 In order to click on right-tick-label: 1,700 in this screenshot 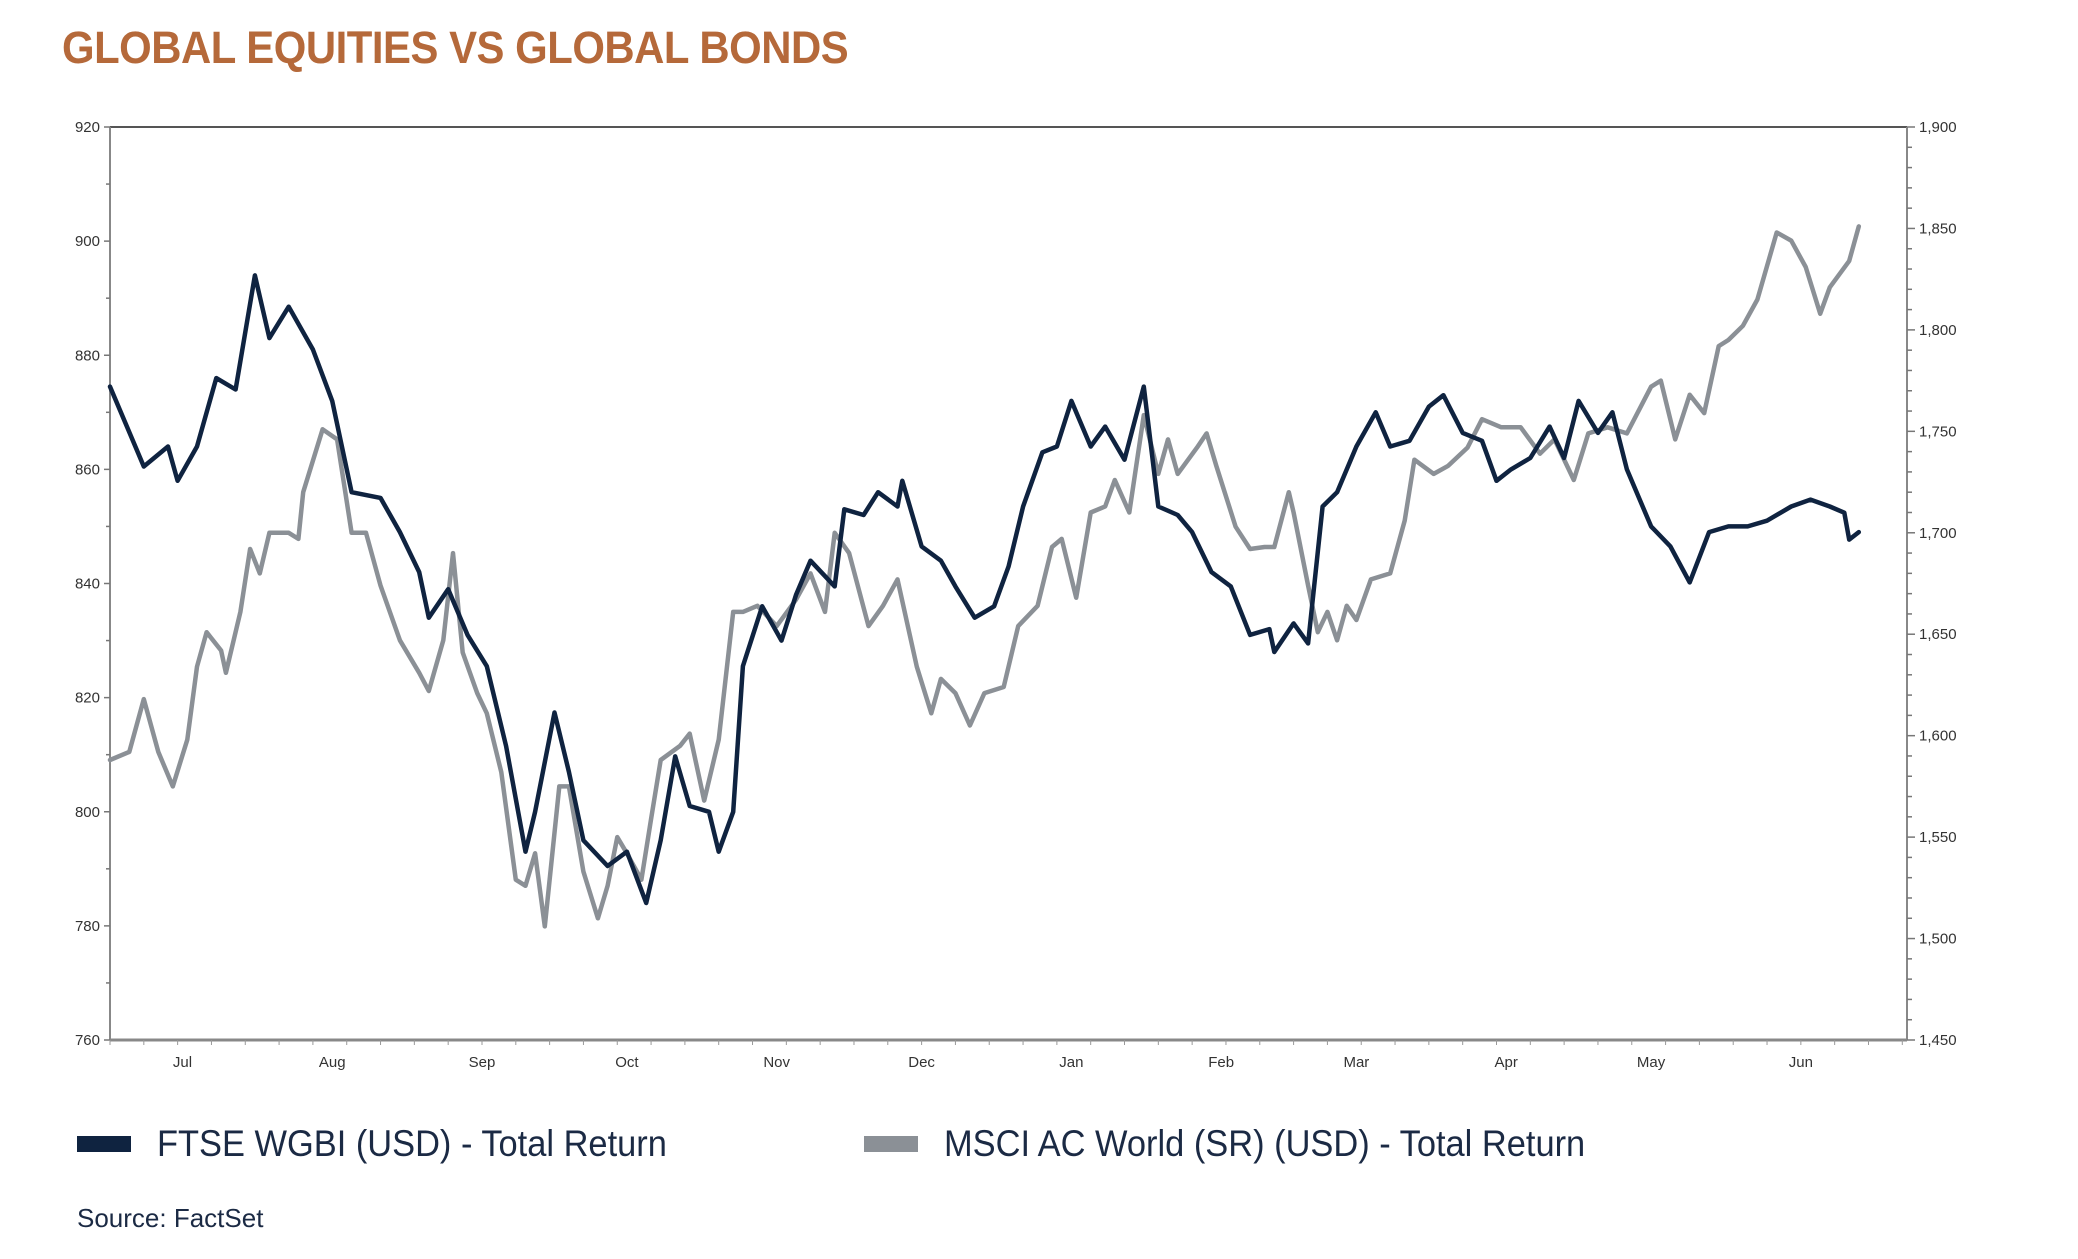, I will do `click(1938, 533)`.